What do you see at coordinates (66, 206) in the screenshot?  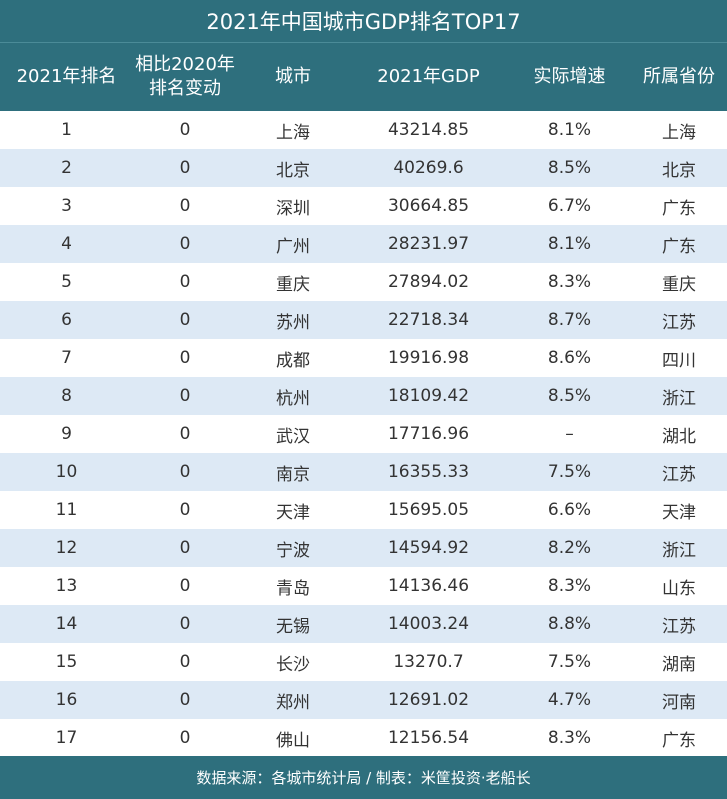 I see `cell-rank: 3` at bounding box center [66, 206].